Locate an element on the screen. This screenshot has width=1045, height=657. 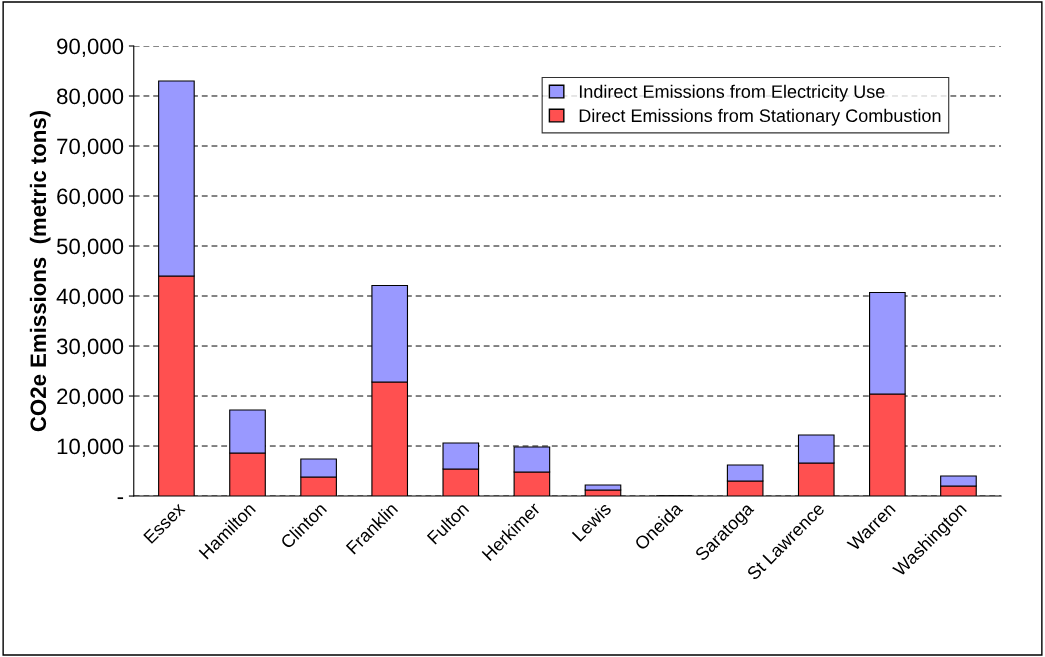
y-tick-label: 30,000 is located at coordinates (90, 347).